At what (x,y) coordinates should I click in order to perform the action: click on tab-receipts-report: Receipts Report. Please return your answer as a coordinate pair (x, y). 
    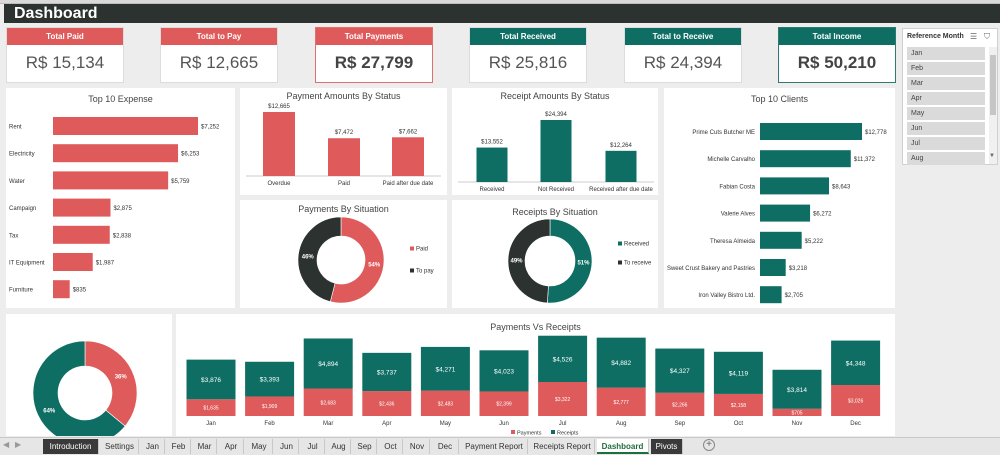
    Looking at the image, I should click on (562, 446).